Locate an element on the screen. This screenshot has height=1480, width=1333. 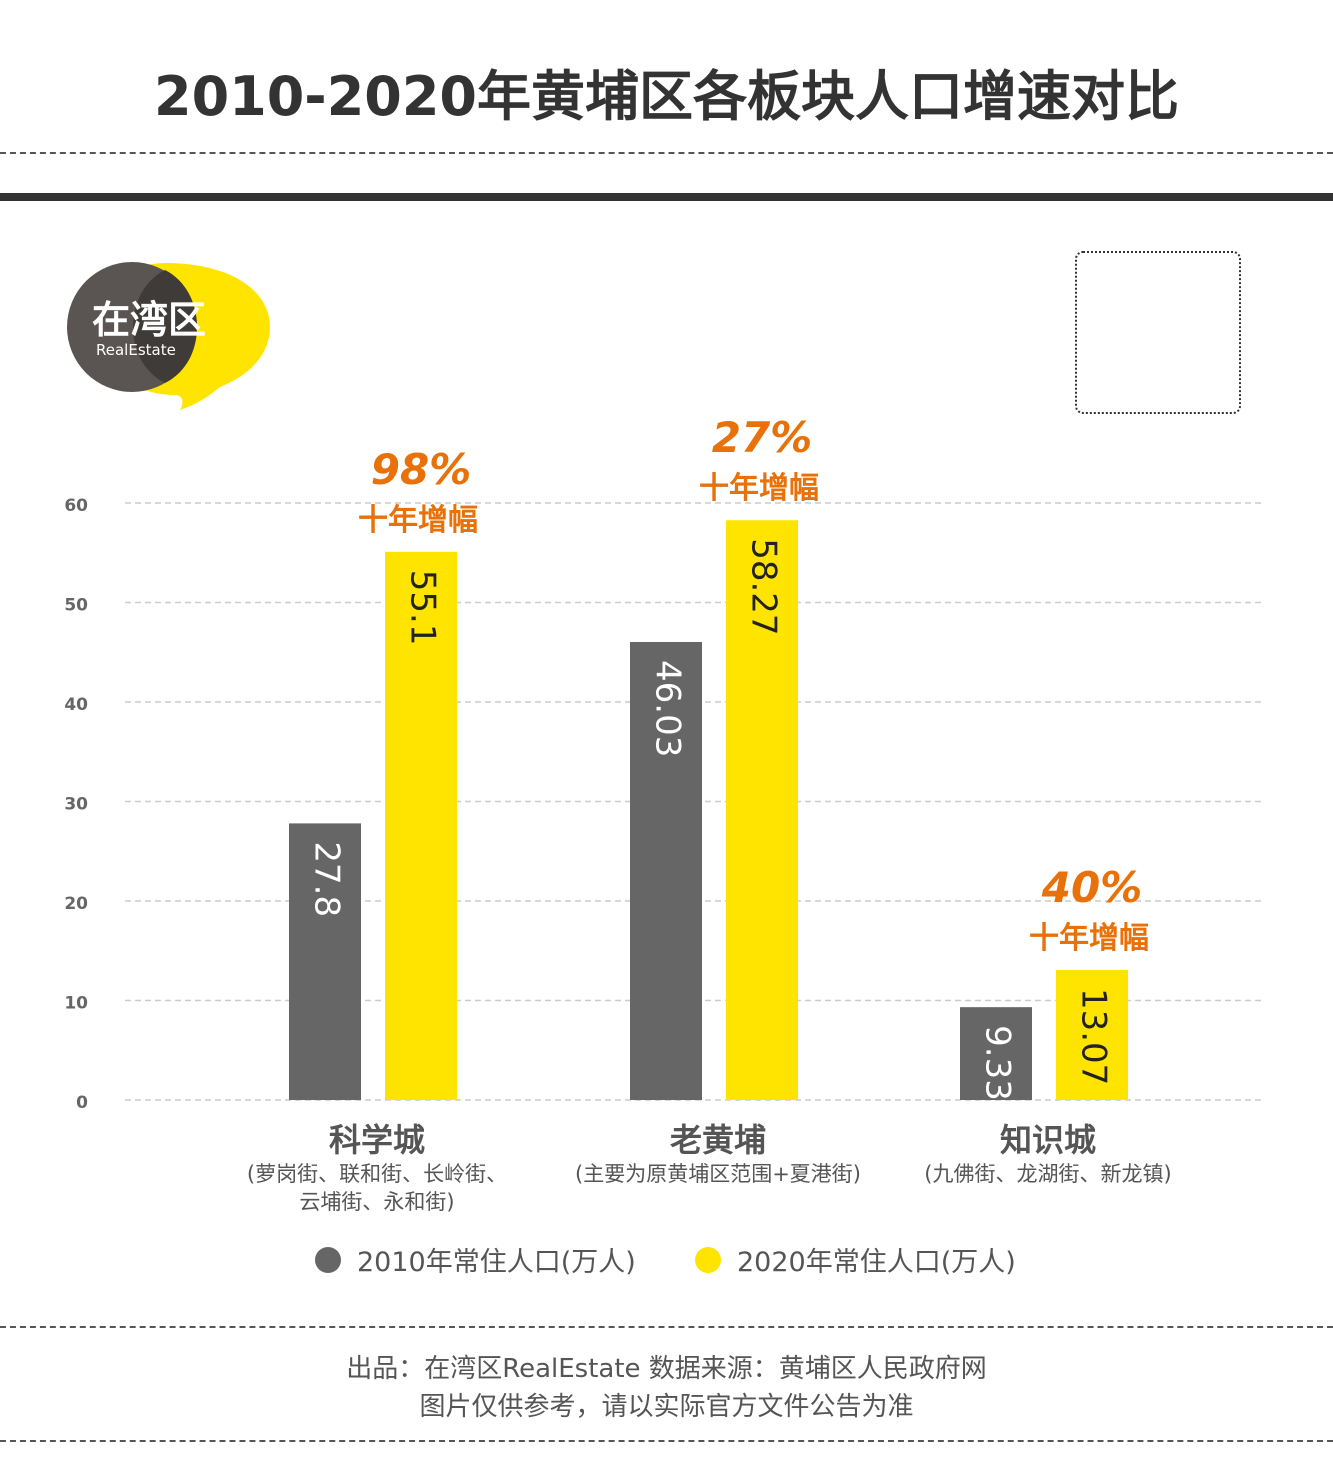
footer-dashed-divider-bottom is located at coordinates (666, 1441).